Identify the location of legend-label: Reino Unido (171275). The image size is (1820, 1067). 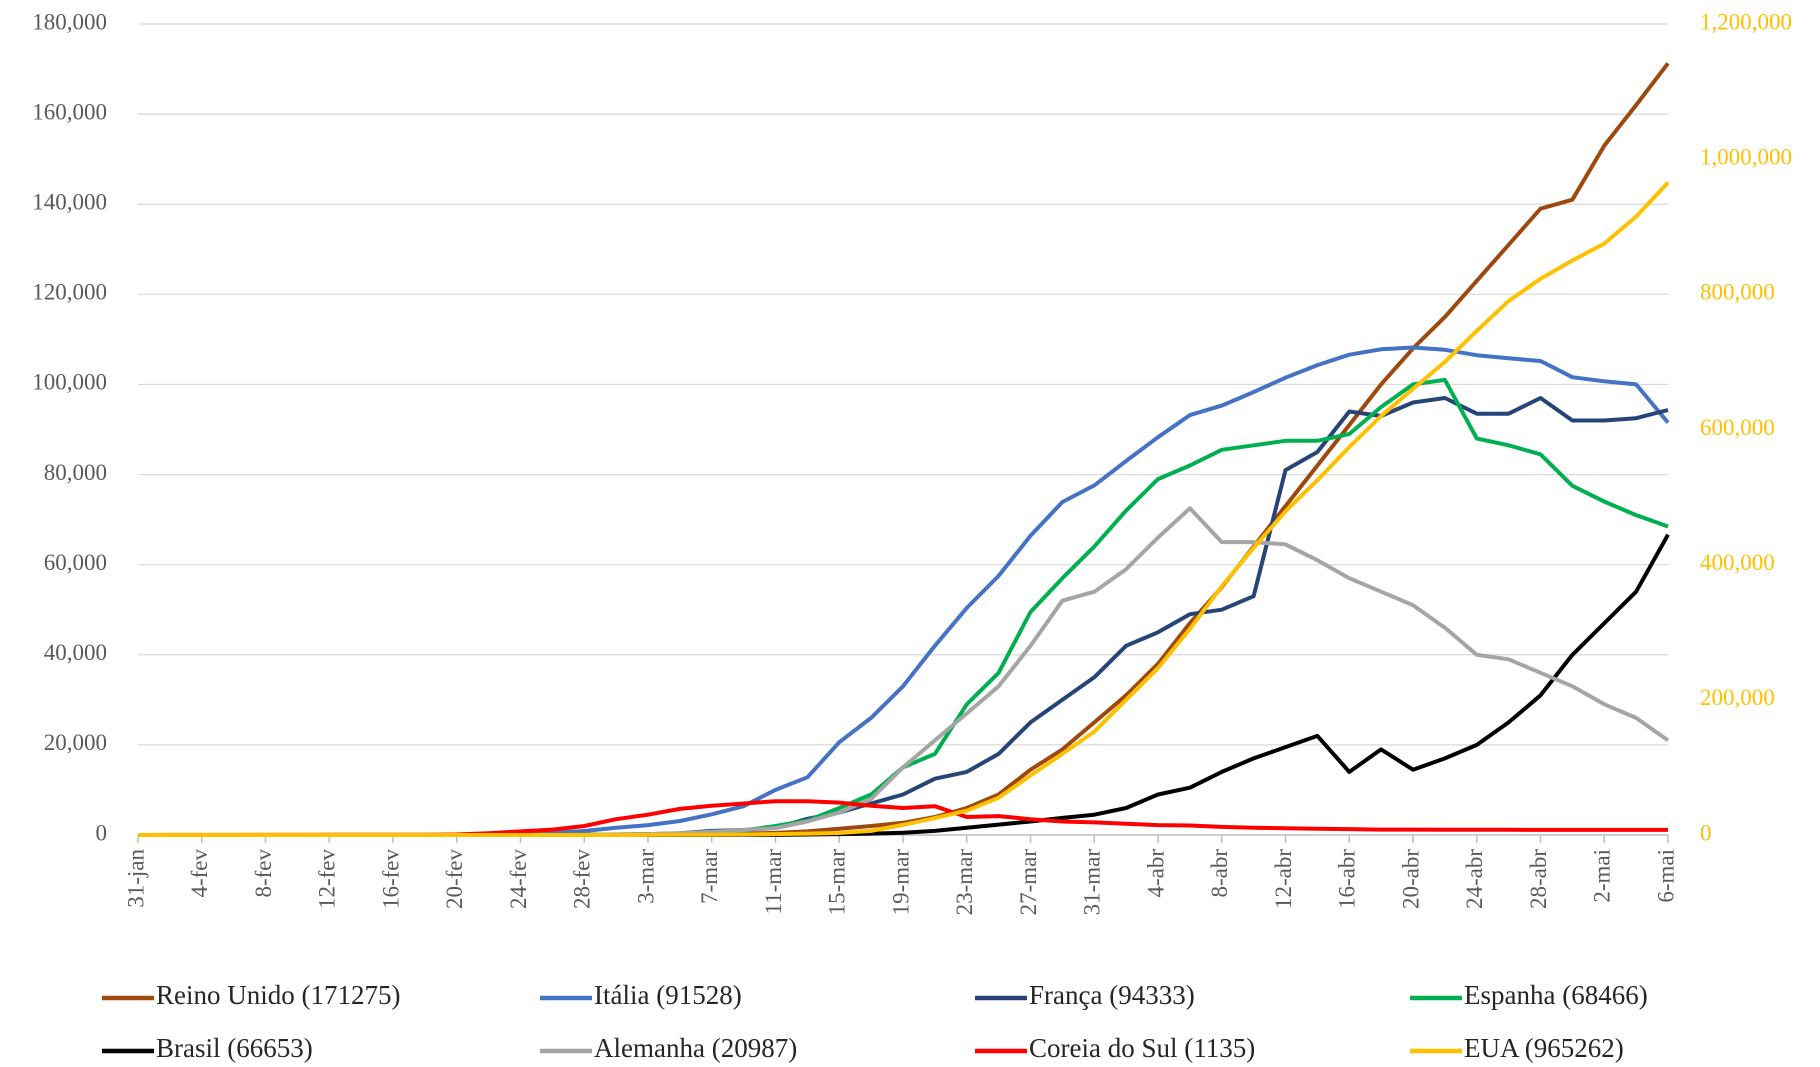
(278, 995).